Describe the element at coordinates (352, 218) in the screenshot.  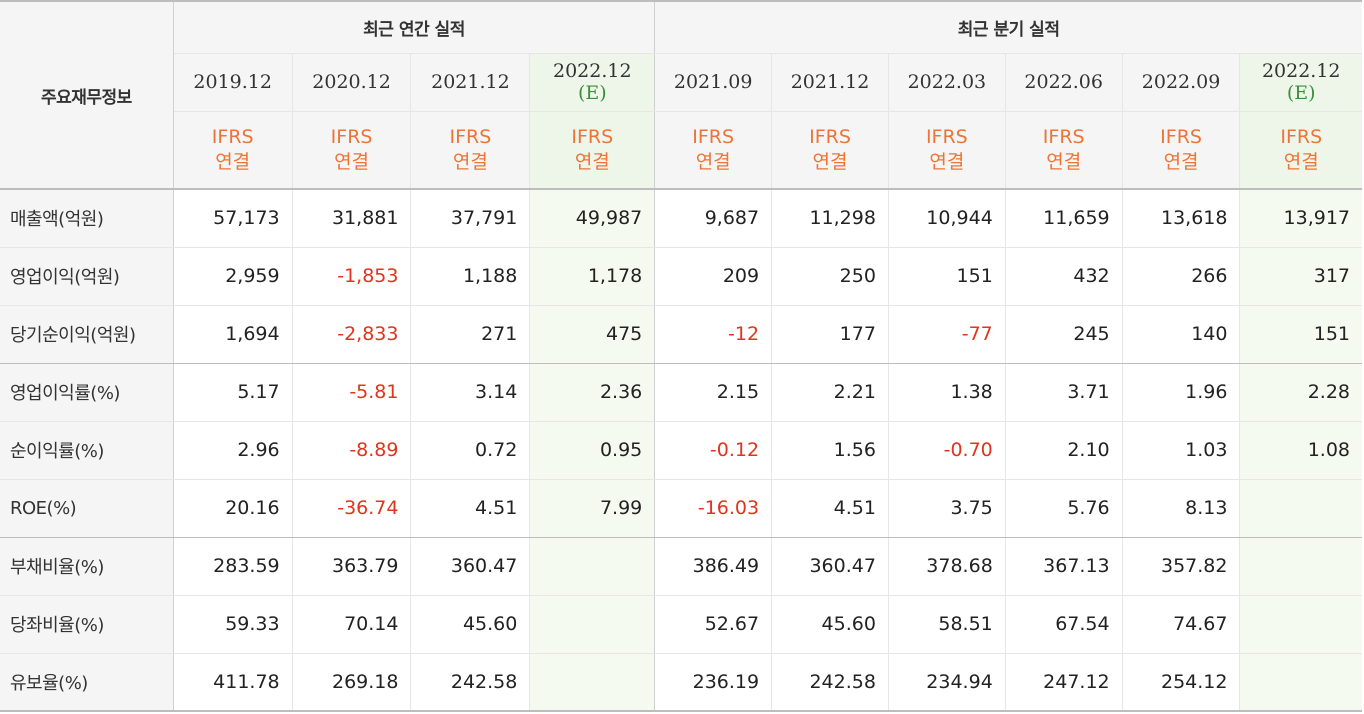
I see `value-cell: 31,881` at that location.